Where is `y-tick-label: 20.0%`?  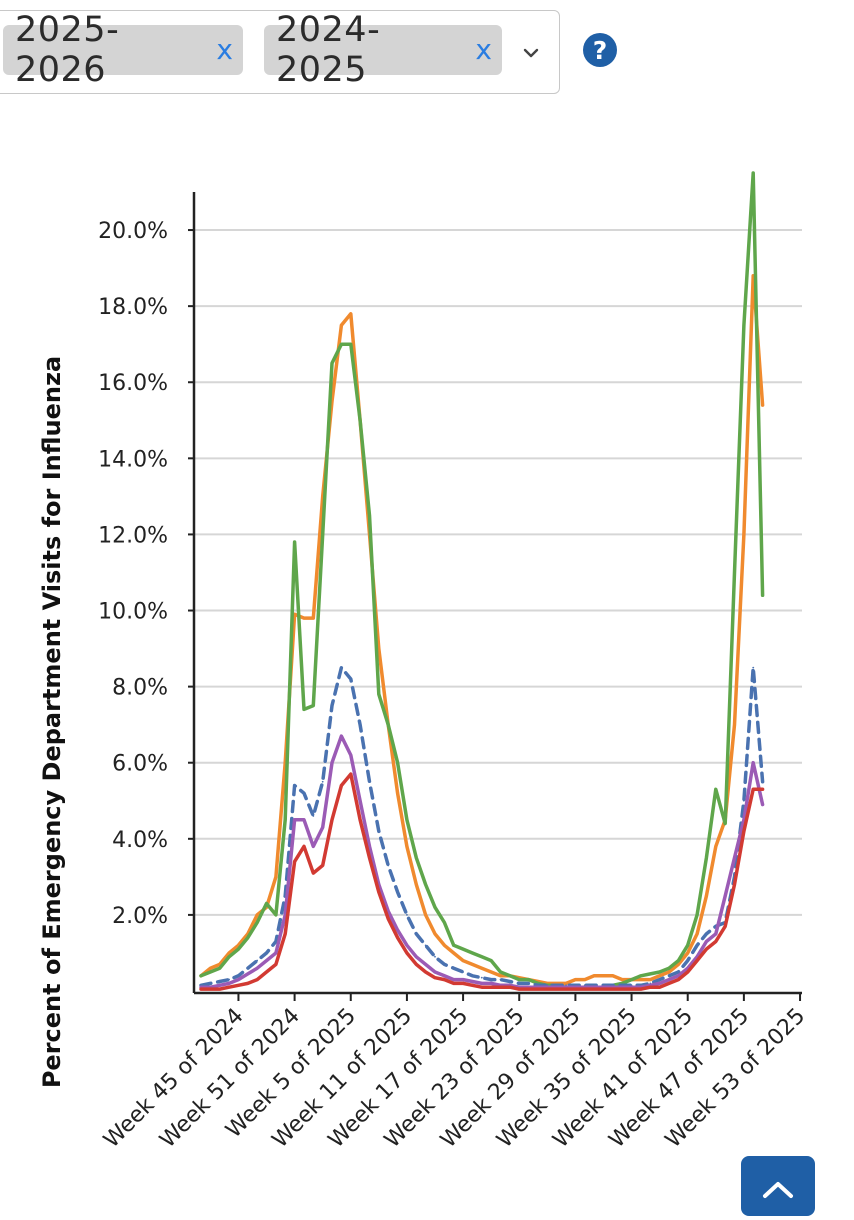
y-tick-label: 20.0% is located at coordinates (133, 231).